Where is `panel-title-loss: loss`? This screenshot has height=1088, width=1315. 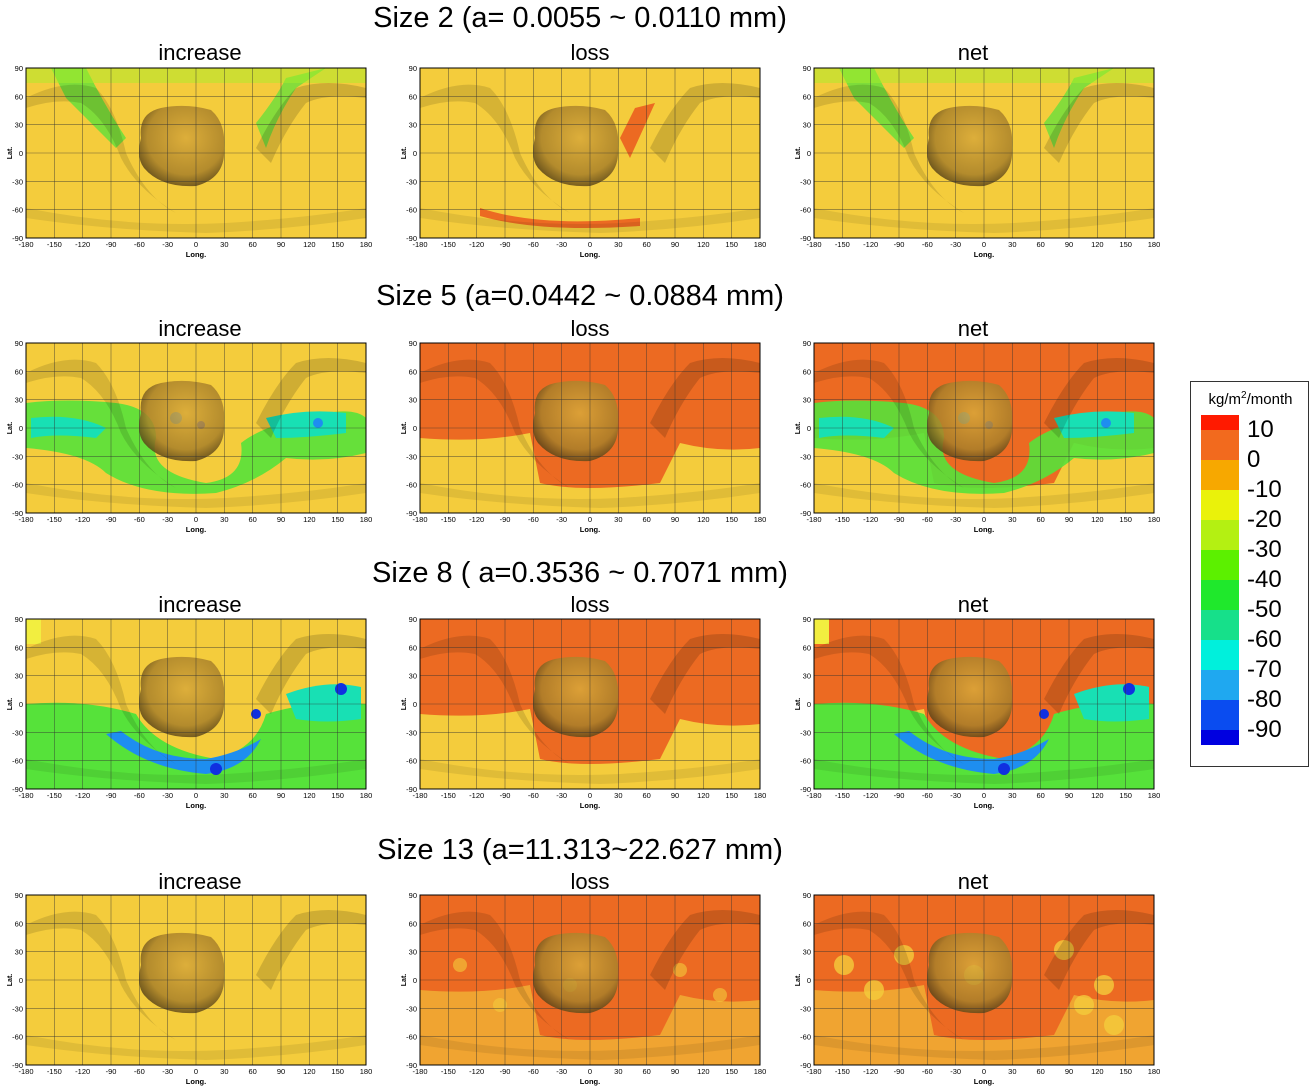 panel-title-loss: loss is located at coordinates (590, 604).